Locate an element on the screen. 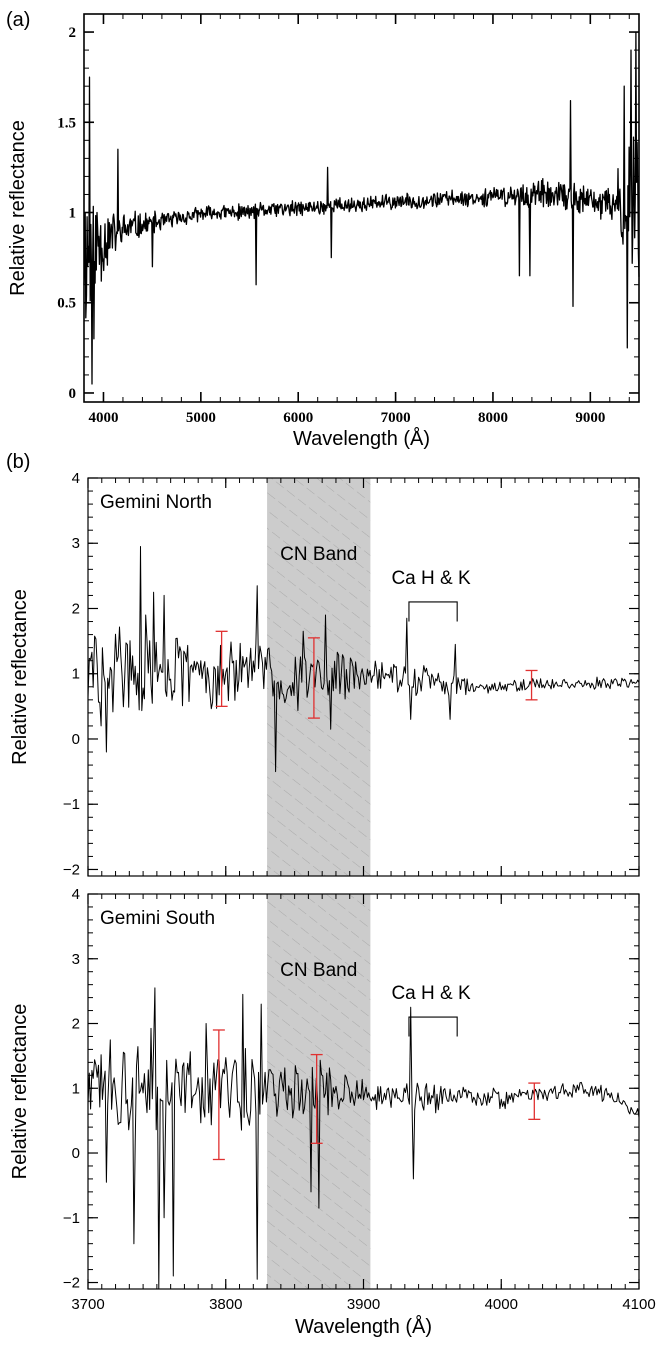 This screenshot has height=1348, width=665. x-tick-label: 3700 is located at coordinates (87, 1304).